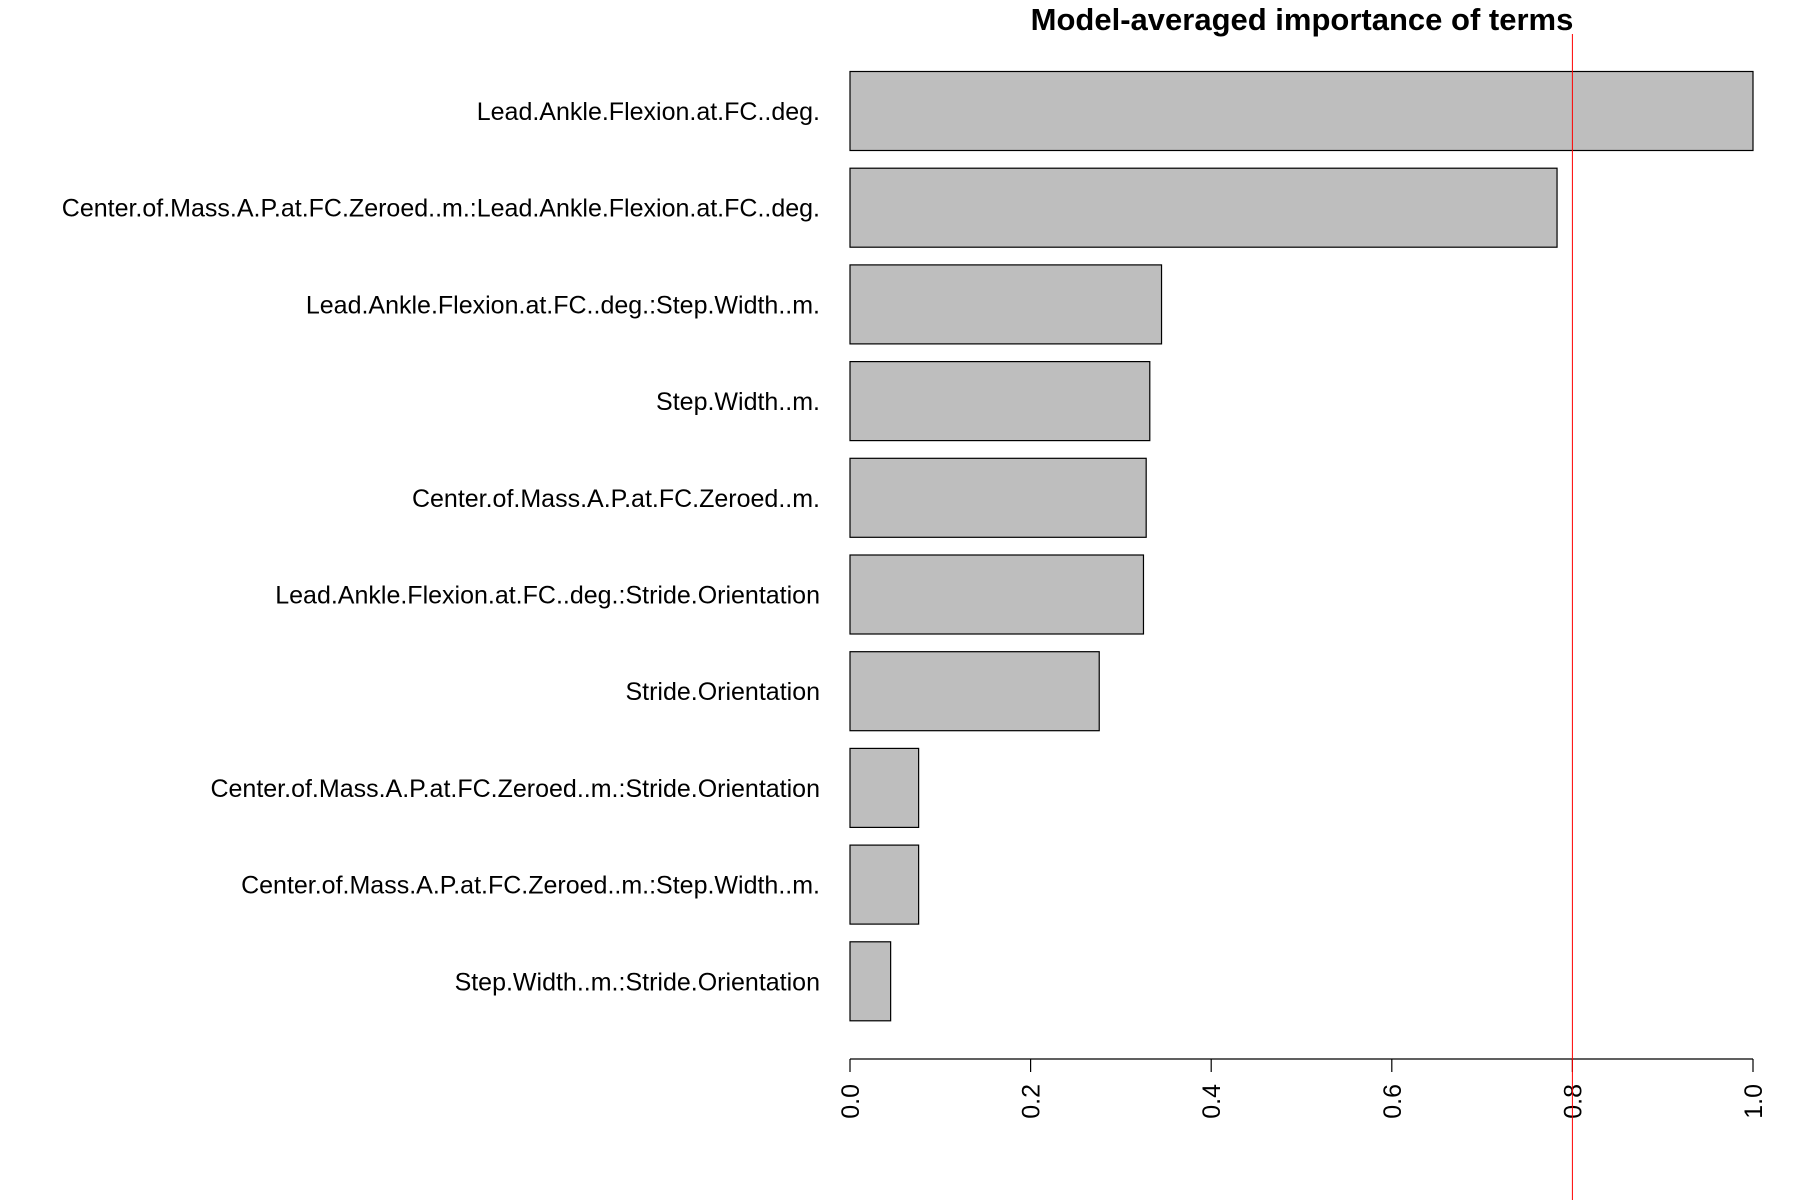 This screenshot has width=1800, height=1200. What do you see at coordinates (1302, 1088) in the screenshot?
I see `x-axis: 0.0 0.2 0.4 0.6 0.8 1.0` at bounding box center [1302, 1088].